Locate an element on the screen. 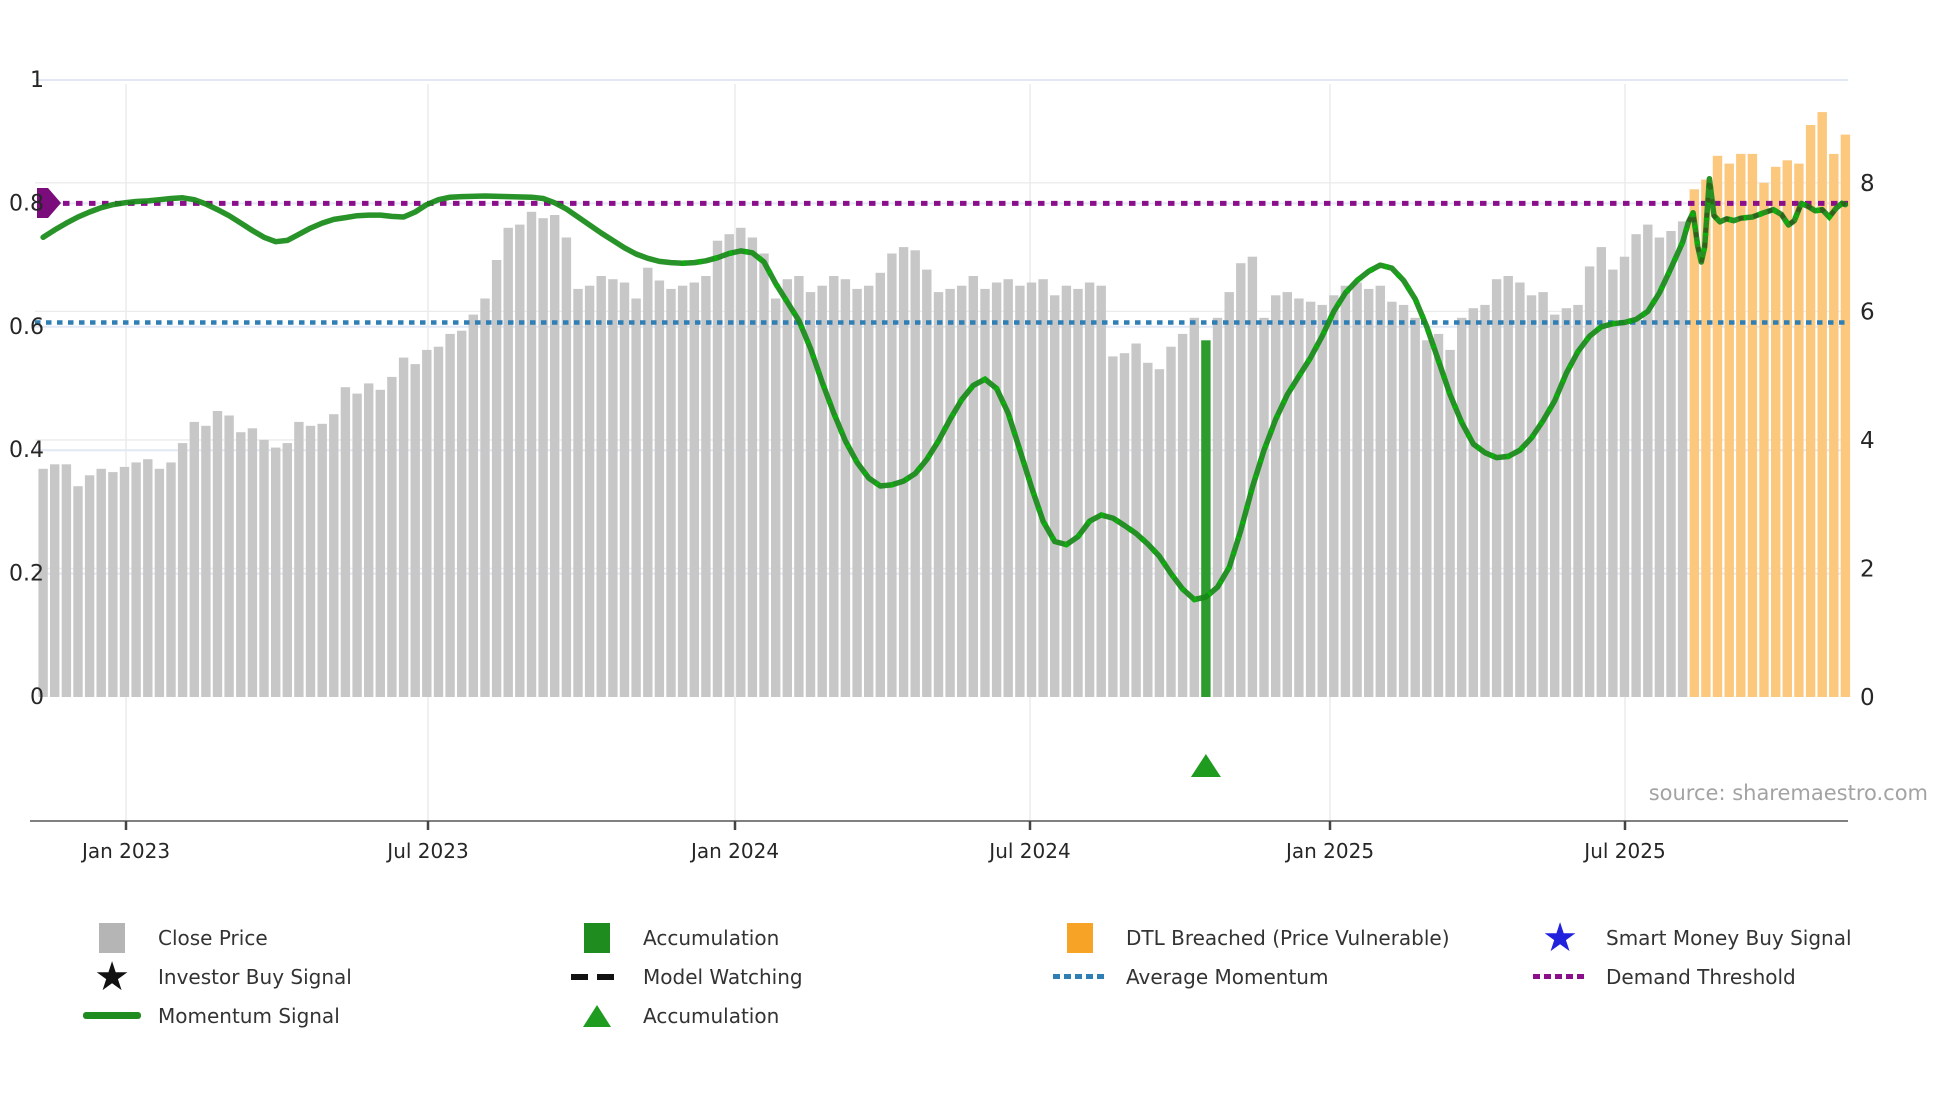 The height and width of the screenshot is (1102, 1960). legend-item: Momentum Signal is located at coordinates (216, 1015).